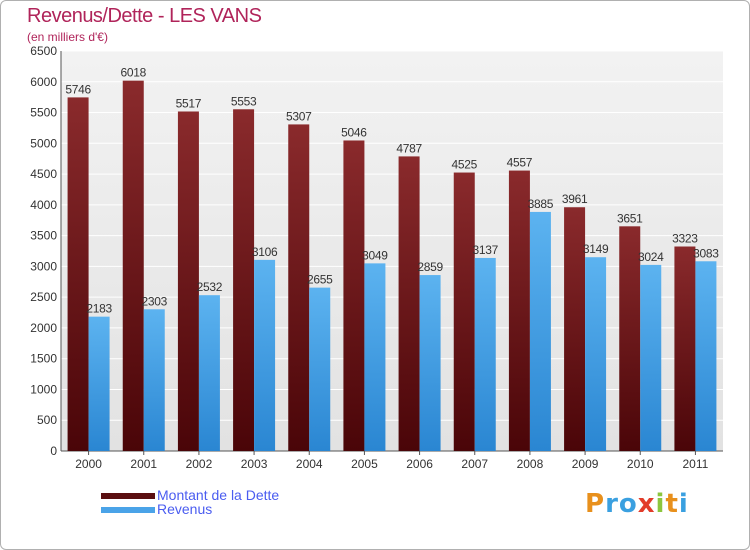 The image size is (750, 550). Describe the element at coordinates (144, 16) in the screenshot. I see `chart-title: Revenus/Dette - LES VANS` at that location.